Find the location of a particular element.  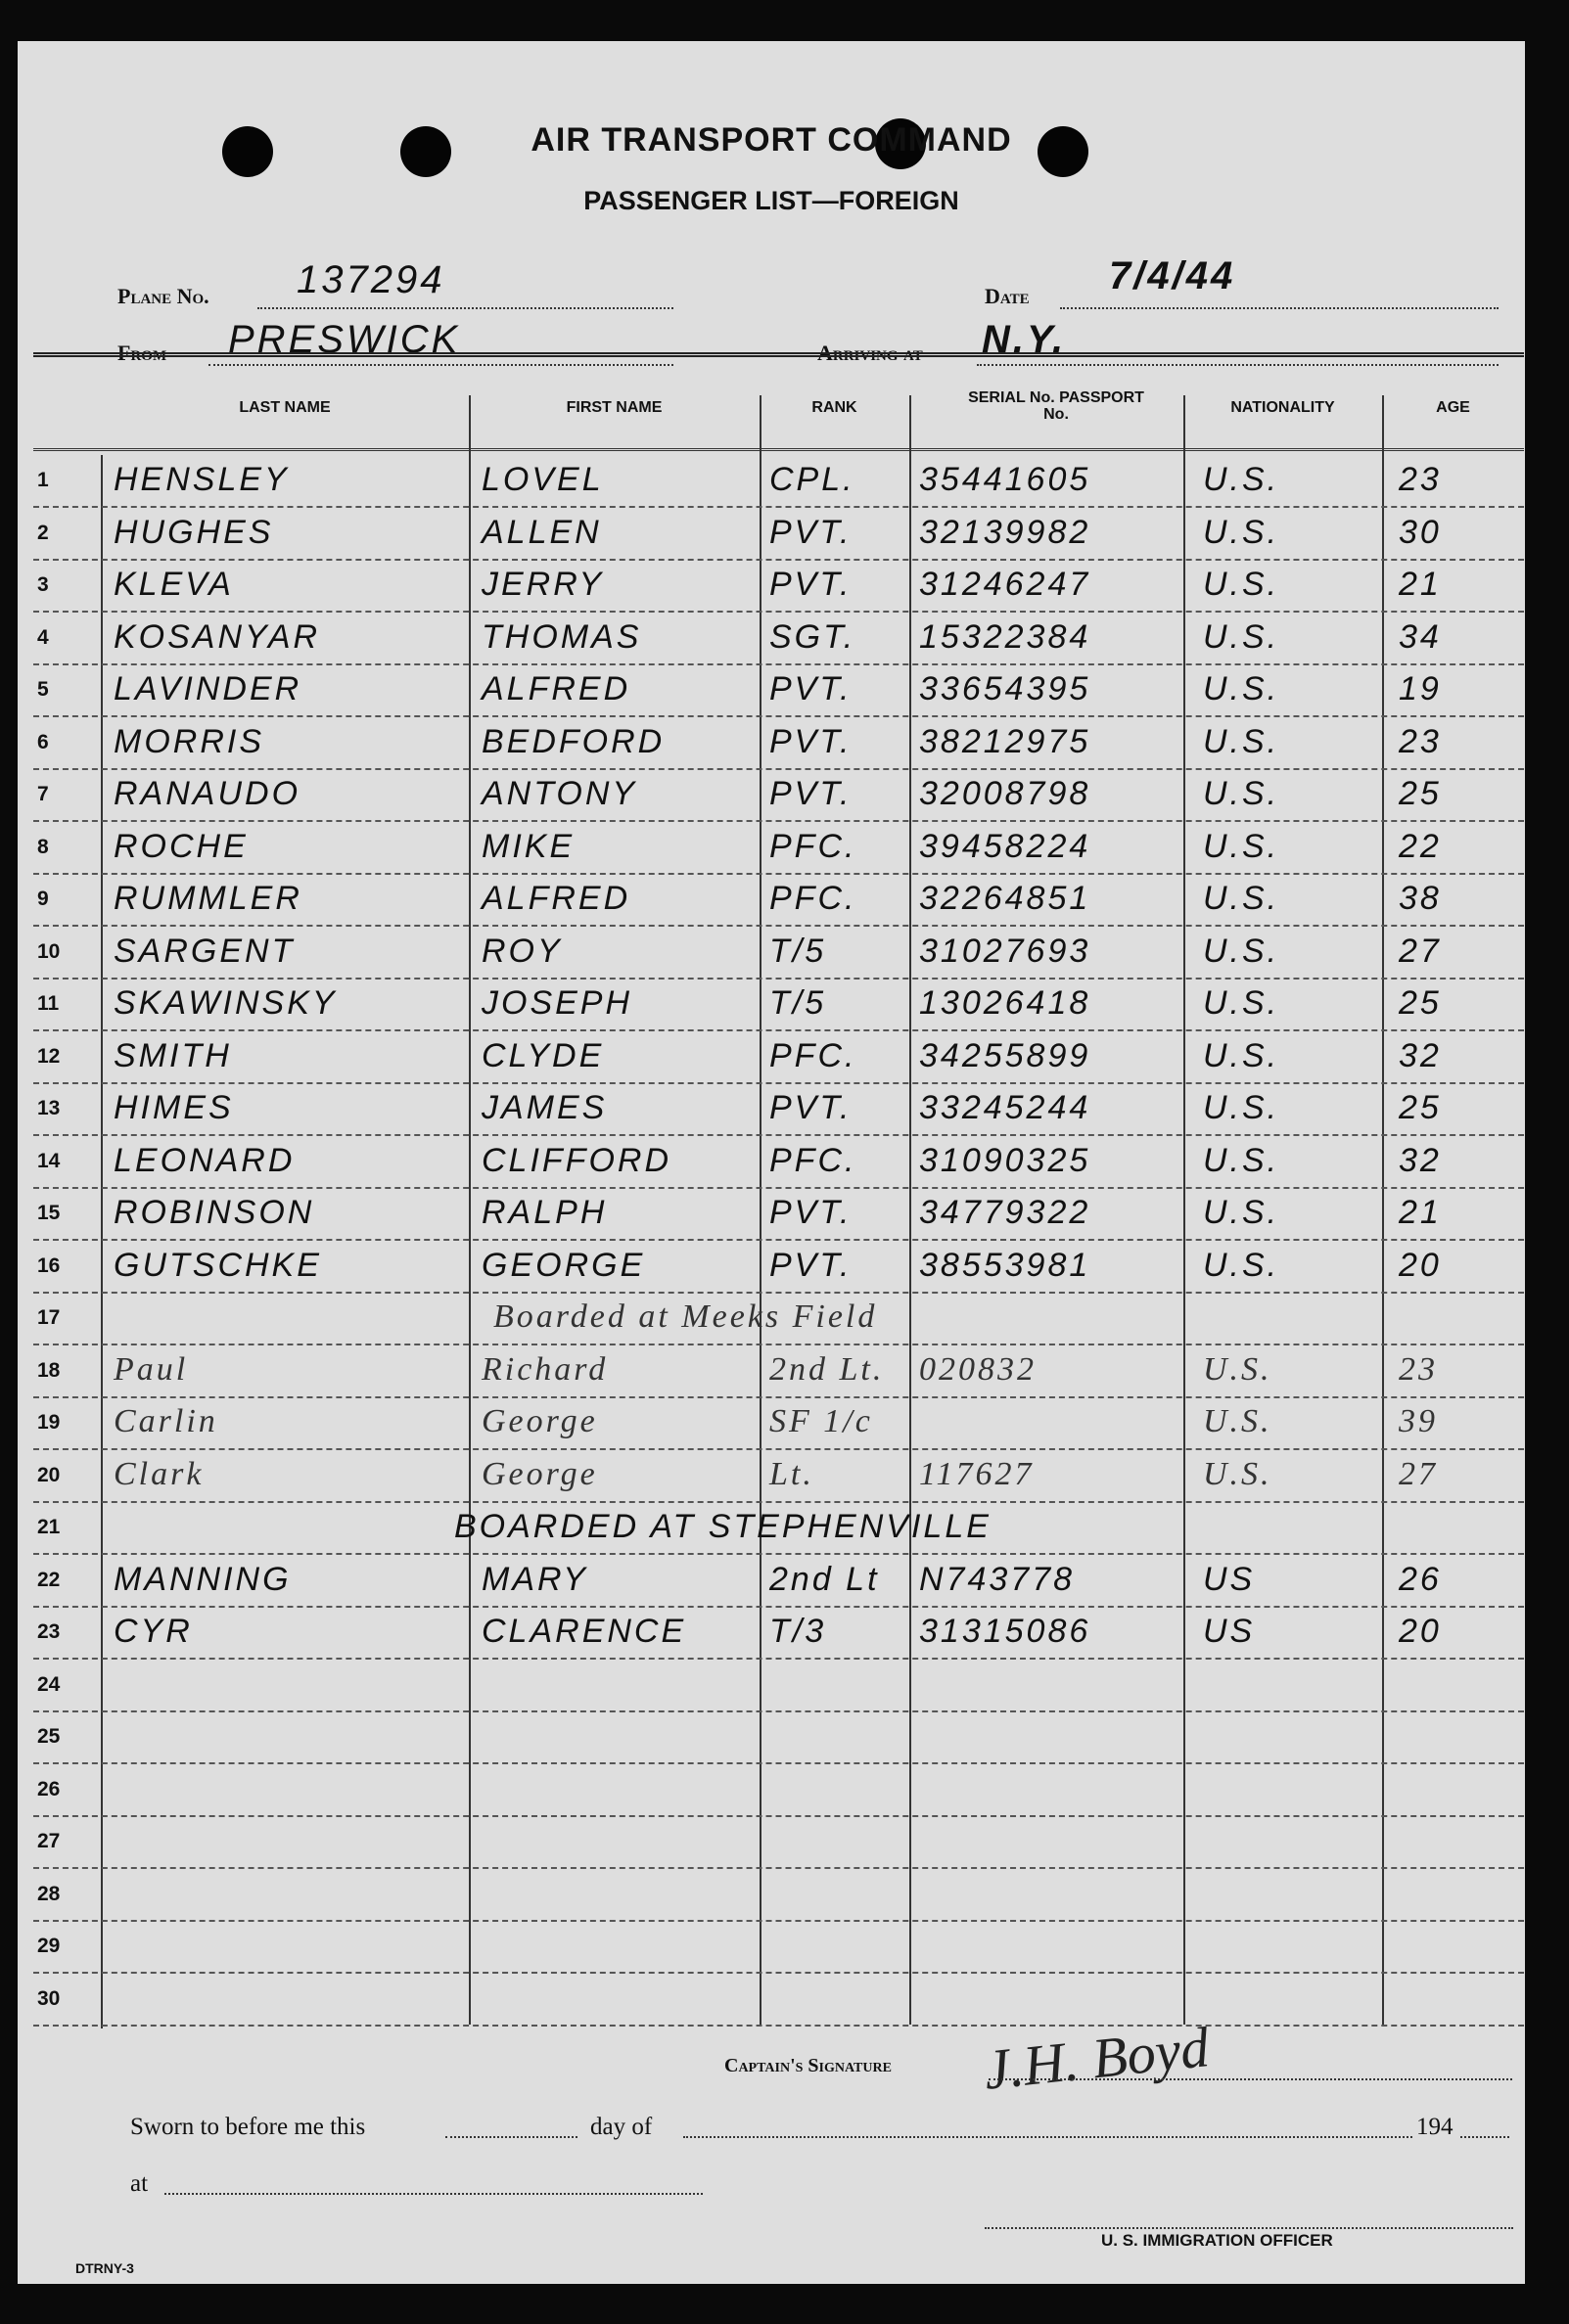

row-number: 2 is located at coordinates (43, 532).